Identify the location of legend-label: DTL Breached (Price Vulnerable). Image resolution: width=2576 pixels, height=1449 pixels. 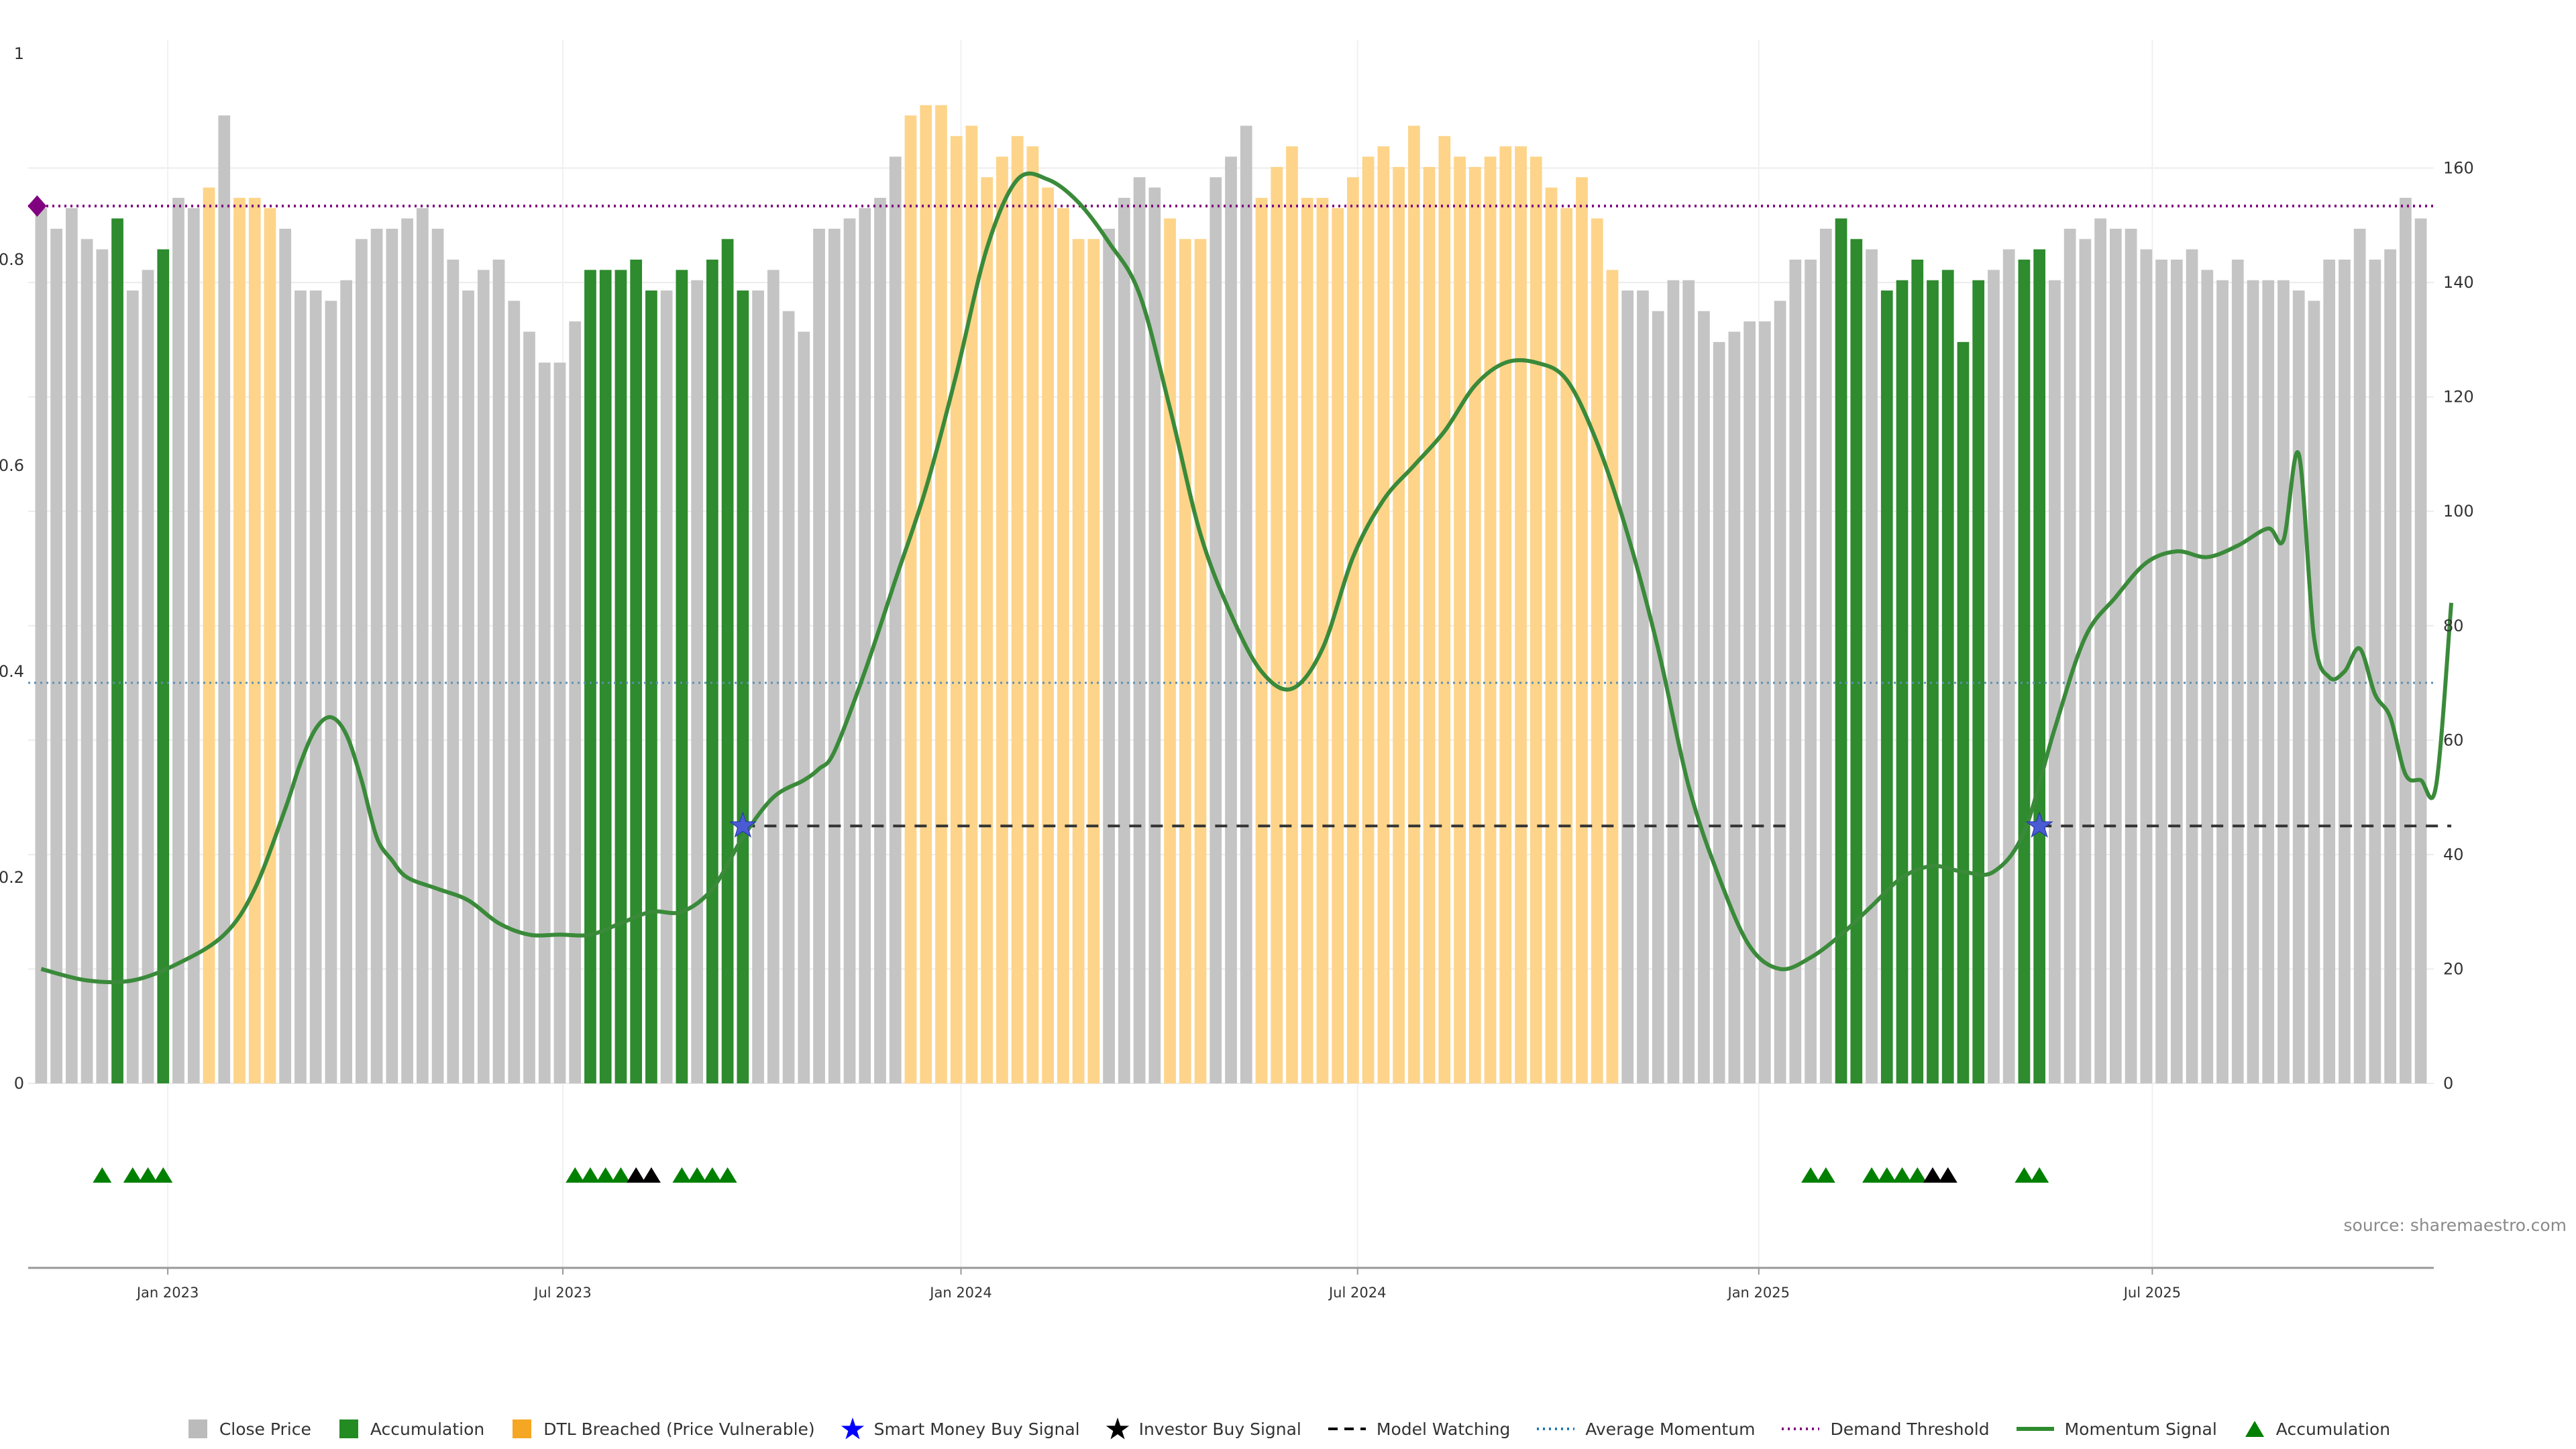
(679, 1429).